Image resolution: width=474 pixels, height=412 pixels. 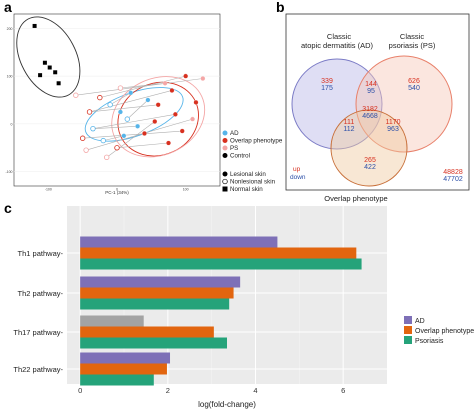 I want to click on venn-count-down: 540, so click(x=414, y=88).